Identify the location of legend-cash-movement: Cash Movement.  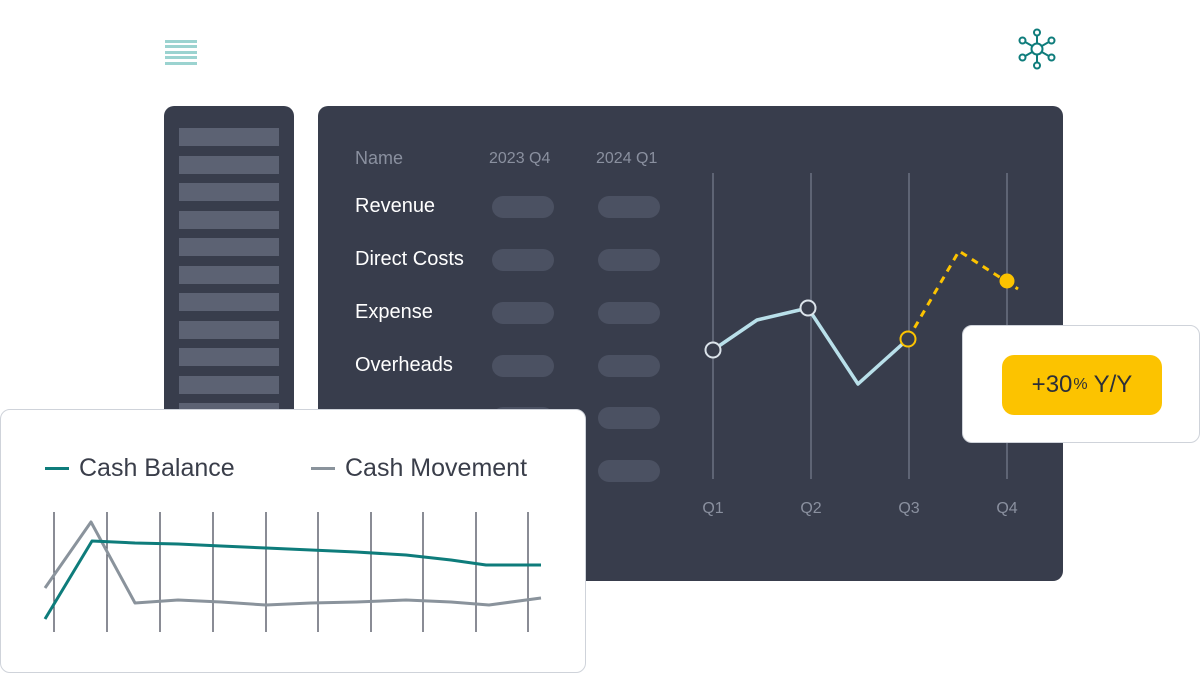
(419, 468).